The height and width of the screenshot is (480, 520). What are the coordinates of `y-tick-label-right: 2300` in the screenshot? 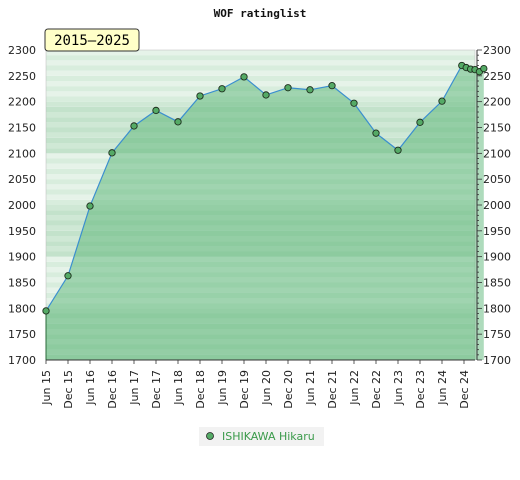 It's located at (497, 50).